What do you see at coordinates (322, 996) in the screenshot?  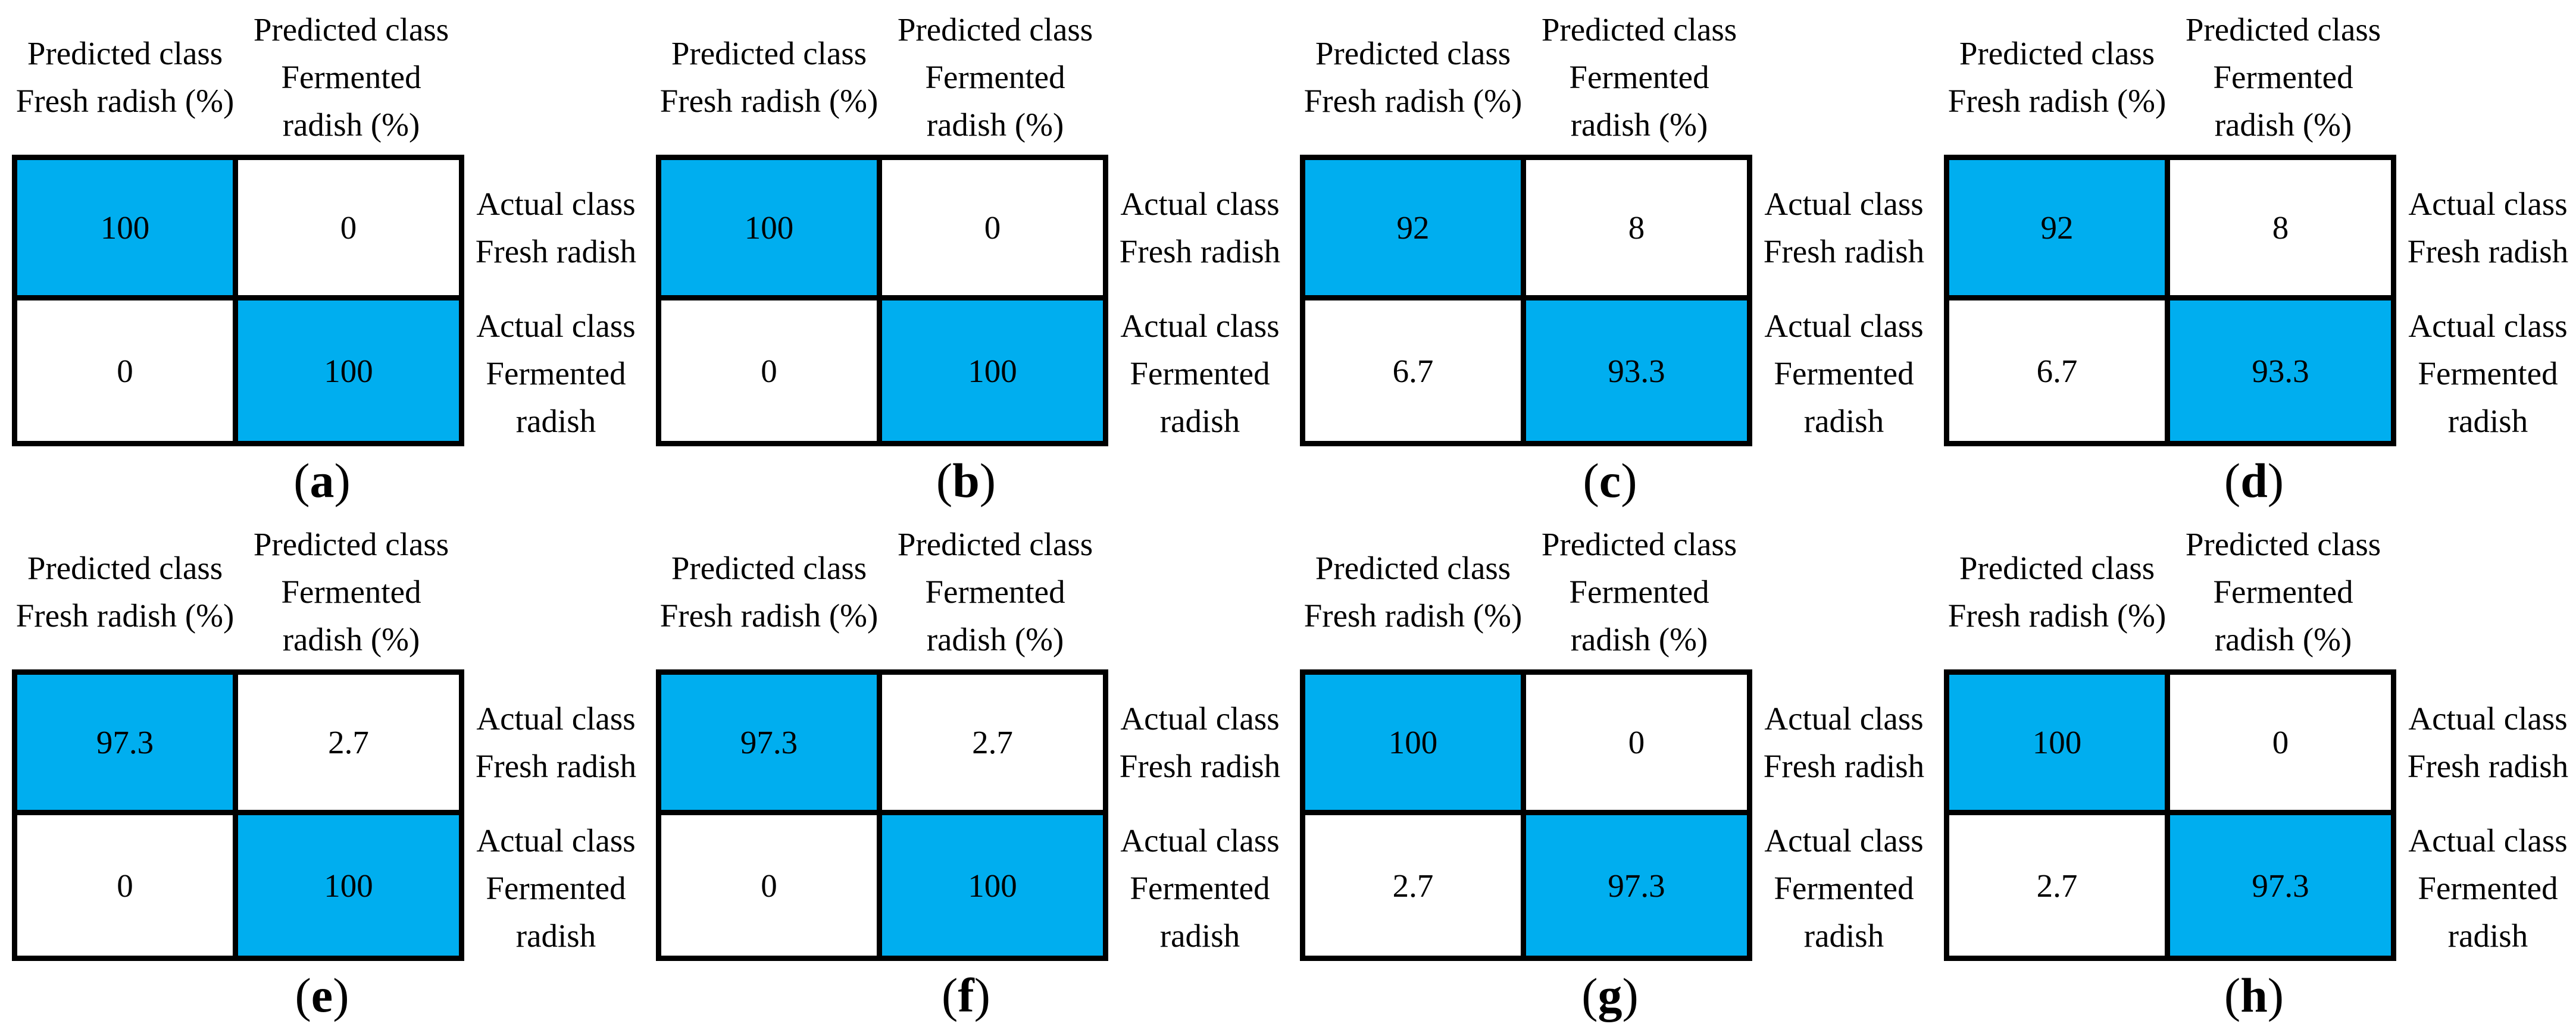 I see `panel-caption: (e)` at bounding box center [322, 996].